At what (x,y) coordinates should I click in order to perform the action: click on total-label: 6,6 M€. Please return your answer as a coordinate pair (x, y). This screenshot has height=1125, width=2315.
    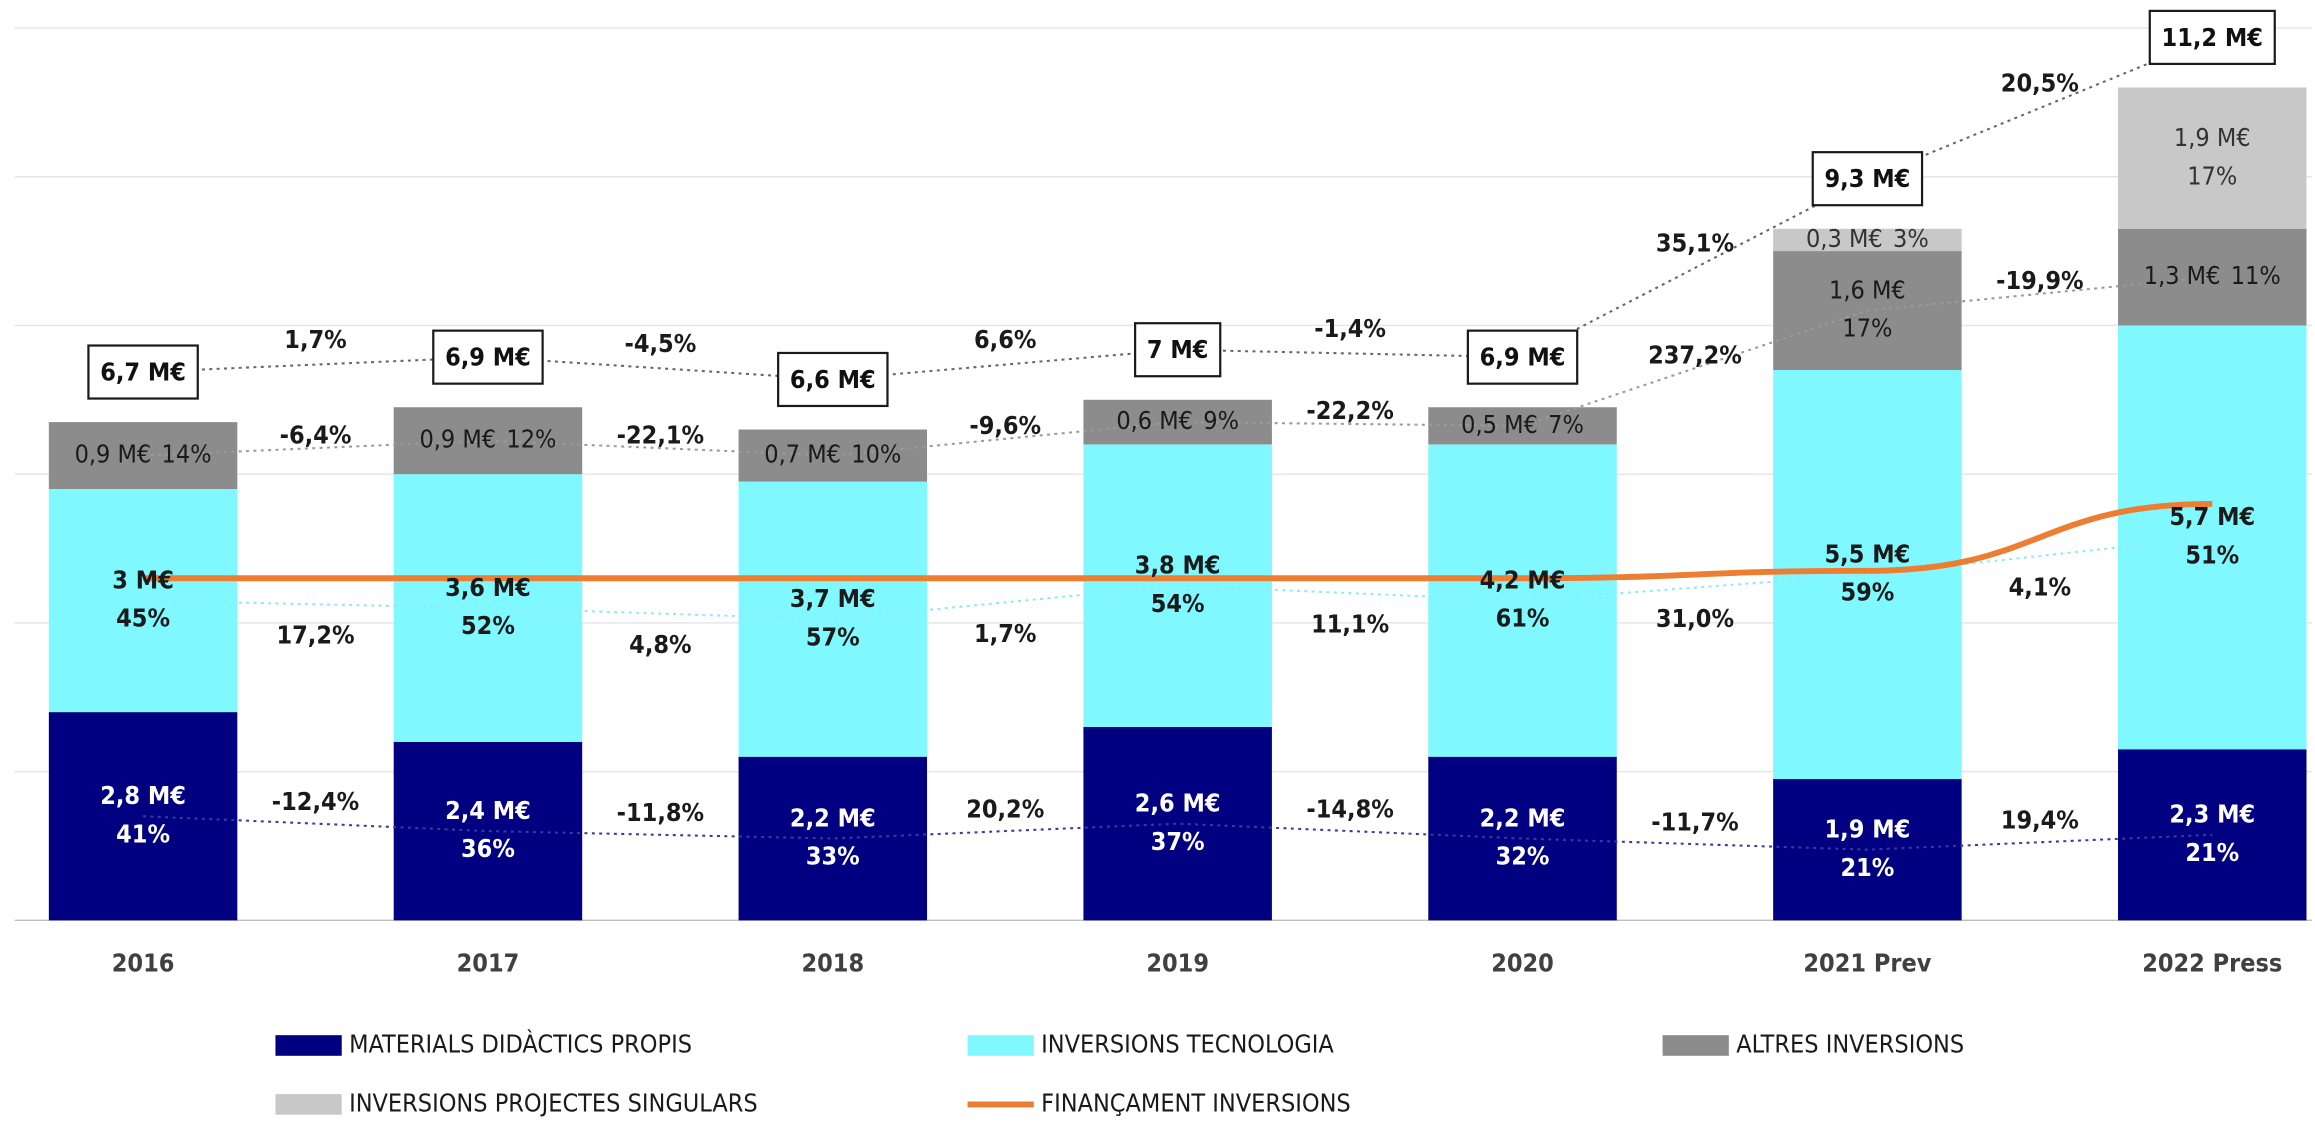
    Looking at the image, I should click on (833, 379).